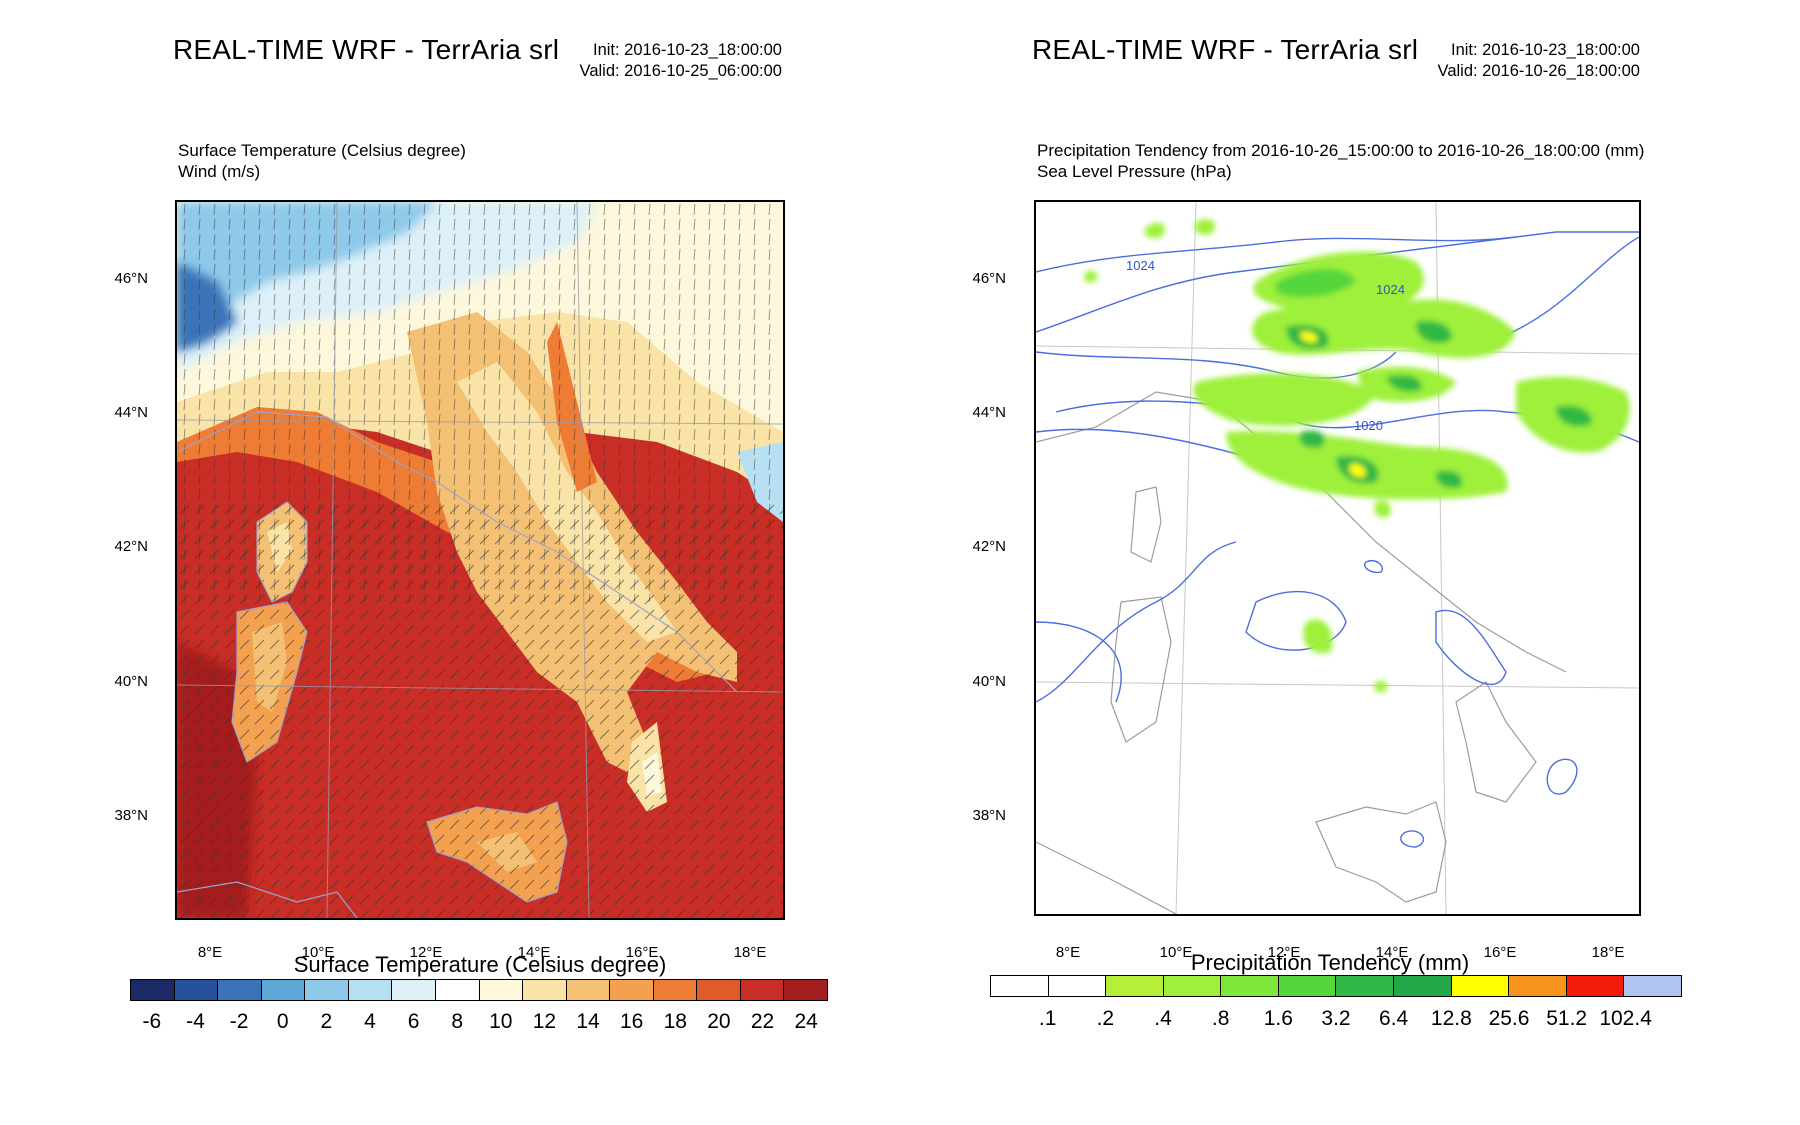 The height and width of the screenshot is (1125, 1800). I want to click on colorbar-tick-label: -4, so click(195, 1021).